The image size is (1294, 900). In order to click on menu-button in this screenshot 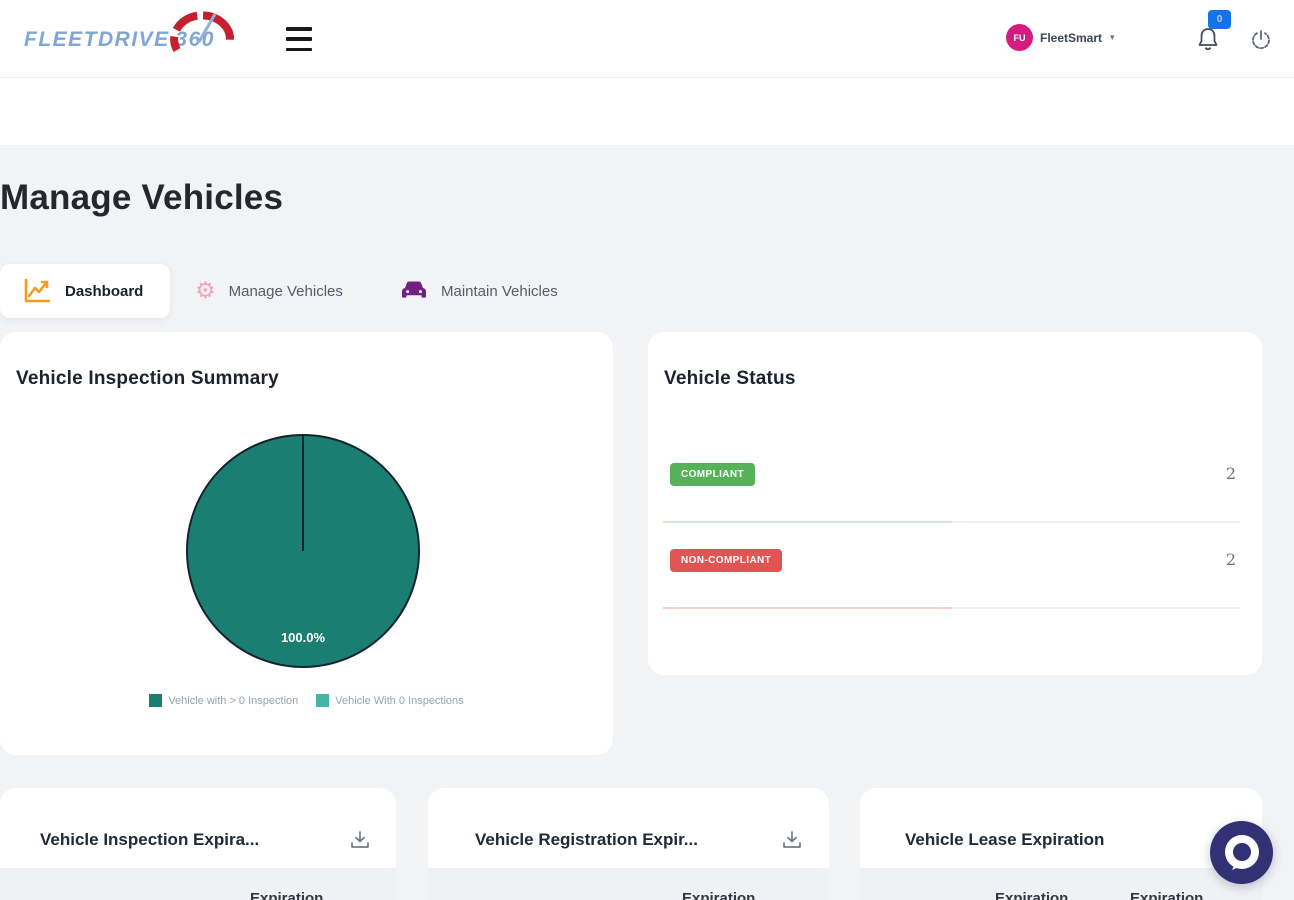, I will do `click(299, 39)`.